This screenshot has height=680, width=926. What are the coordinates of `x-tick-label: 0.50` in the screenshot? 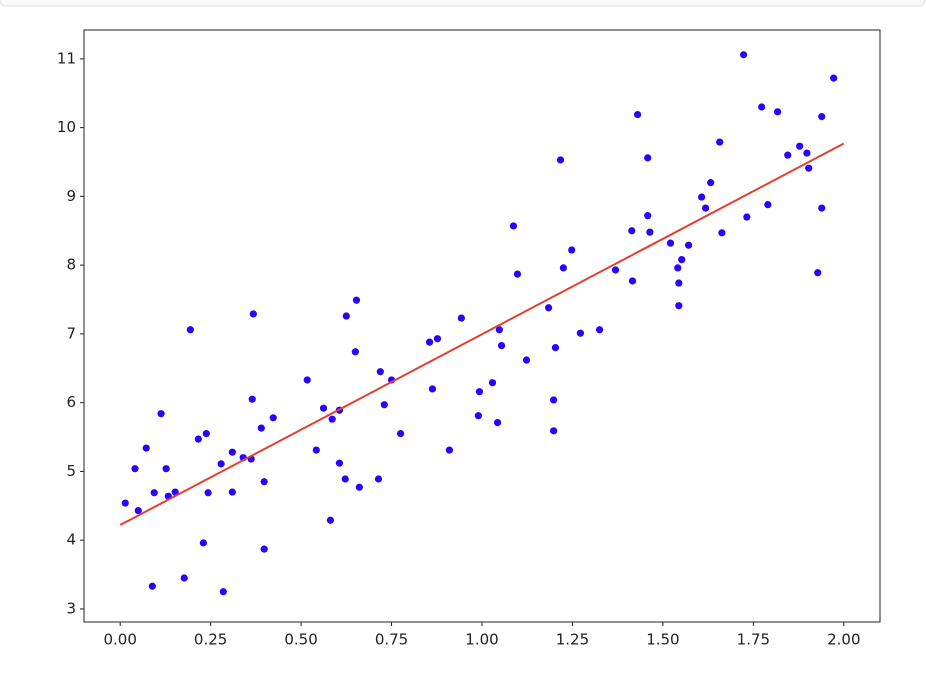 It's located at (300, 640).